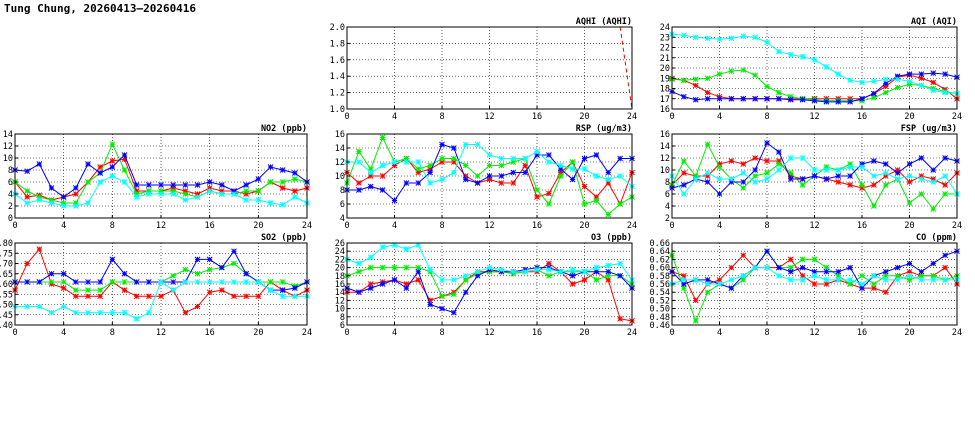 This screenshot has width=975, height=447. I want to click on y-tick-label: 10, so click(8, 159).